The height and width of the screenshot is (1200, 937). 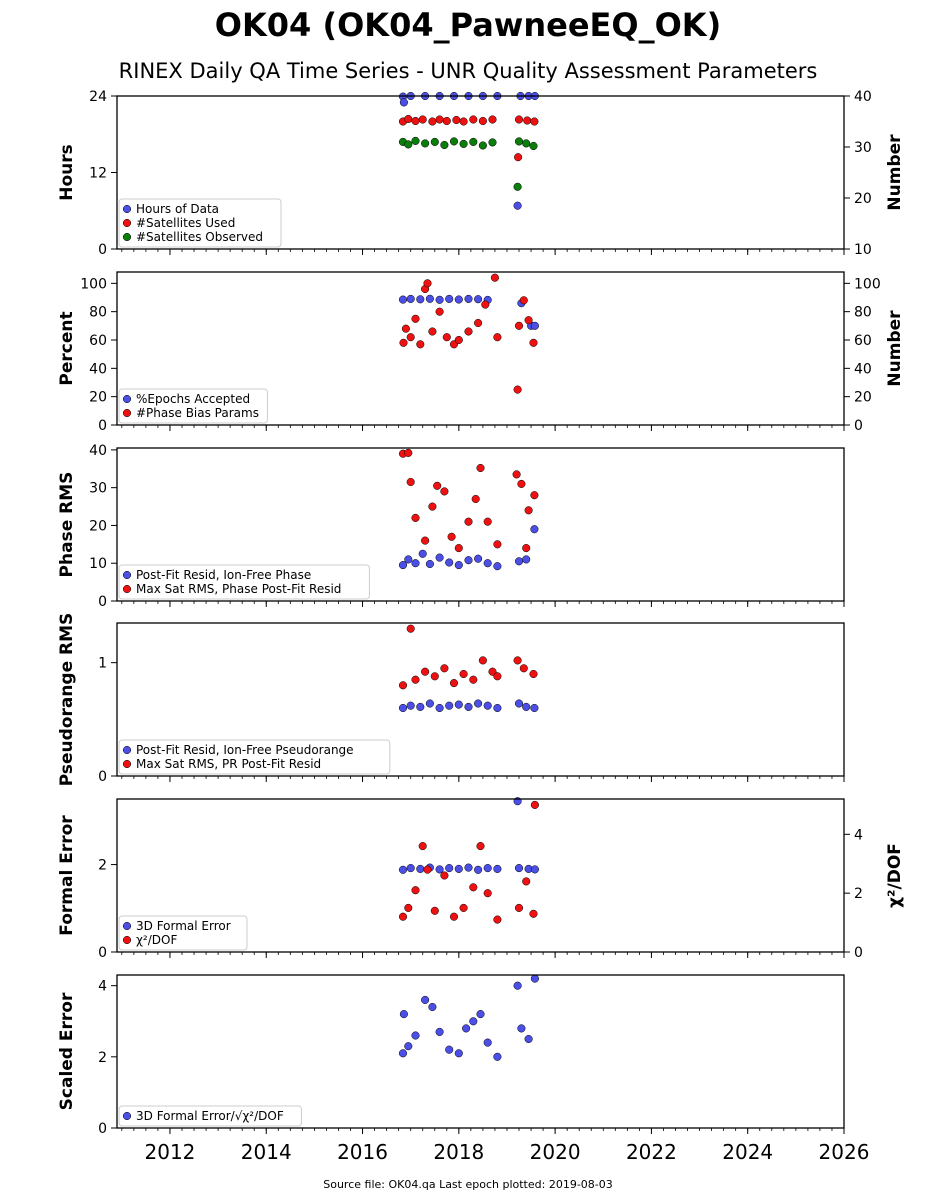 What do you see at coordinates (468, 25) in the screenshot?
I see `chart-title: OK04 (OK04_PawneeEQ_OK)` at bounding box center [468, 25].